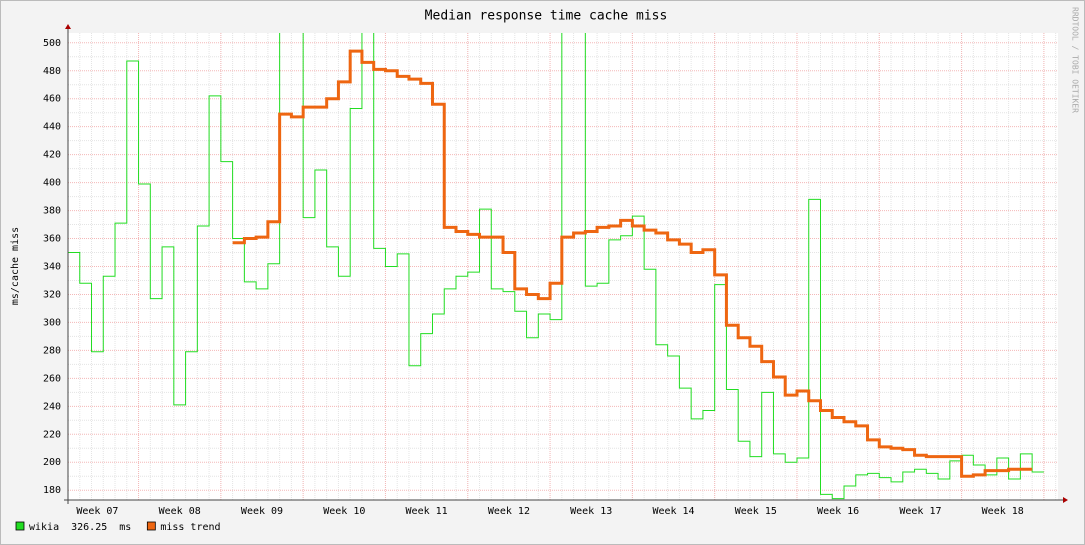 The image size is (1085, 545). What do you see at coordinates (180, 511) in the screenshot?
I see `x-tick-label: Week 08` at bounding box center [180, 511].